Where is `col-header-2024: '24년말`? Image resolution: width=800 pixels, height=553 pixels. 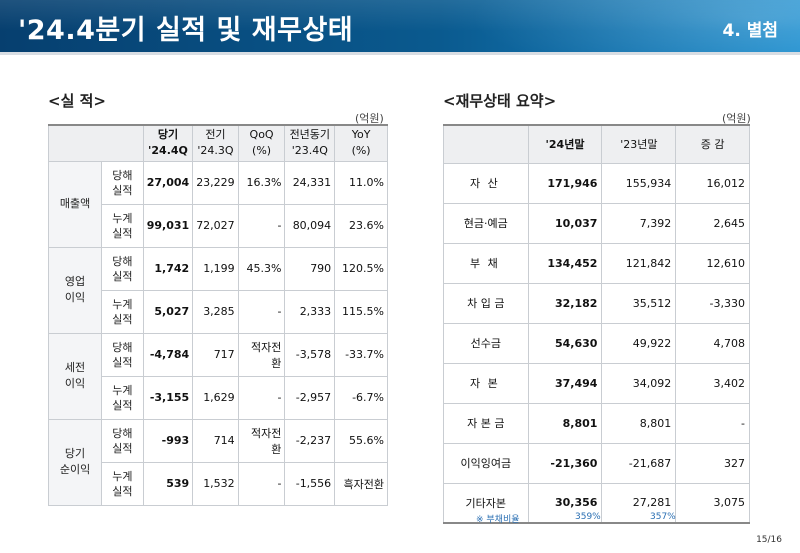
col-header-2024: '24년말 is located at coordinates (565, 144).